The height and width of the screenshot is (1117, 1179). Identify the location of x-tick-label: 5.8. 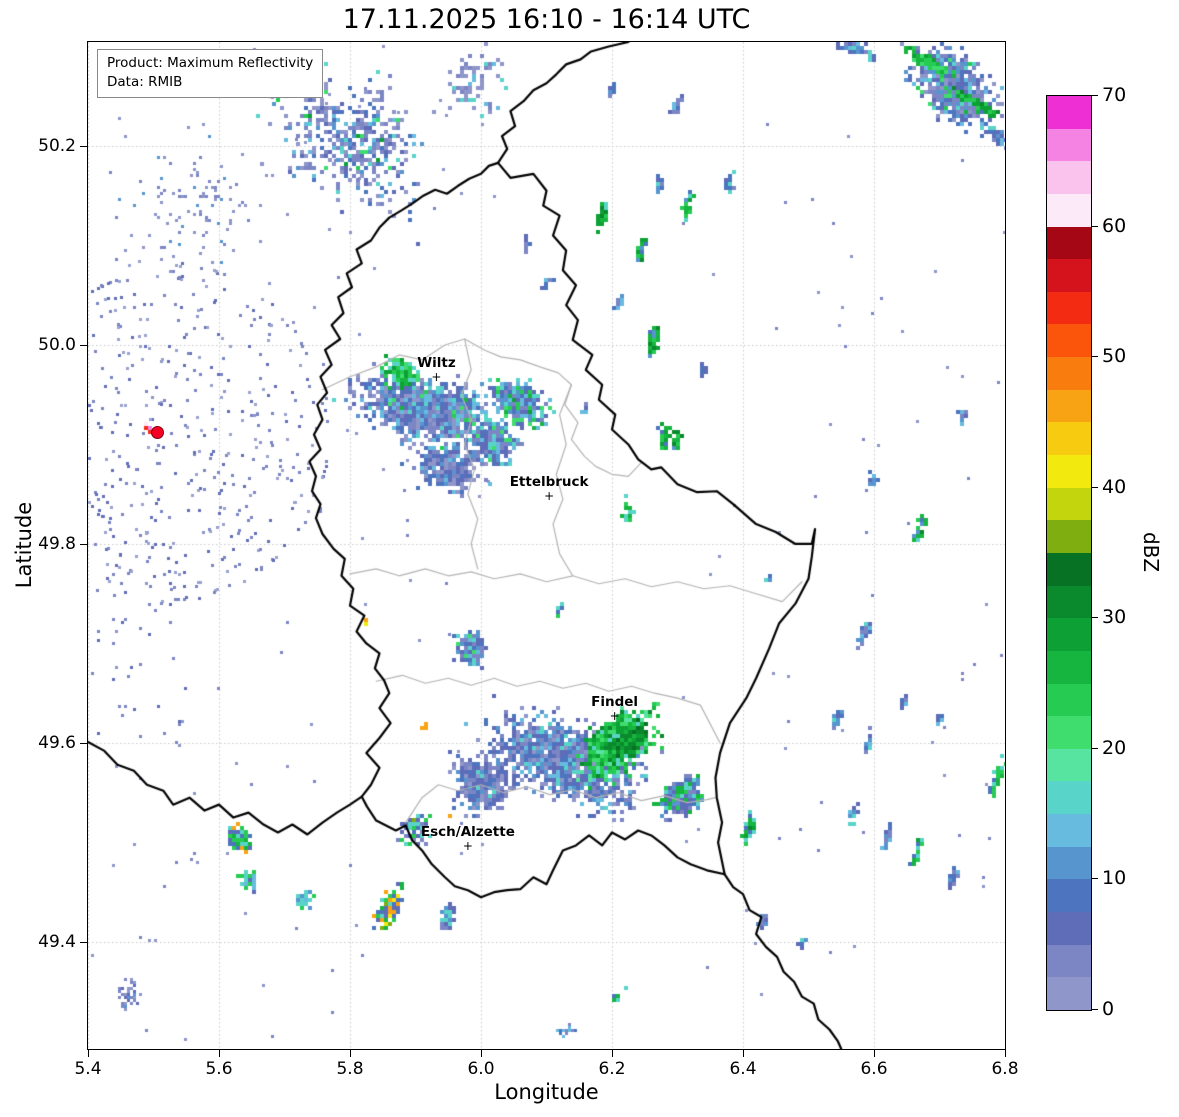
(350, 1069).